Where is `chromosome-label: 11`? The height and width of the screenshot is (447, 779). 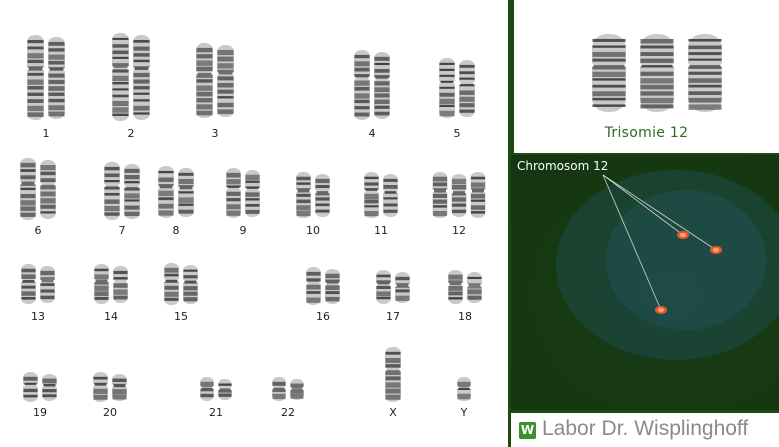 chromosome-label: 11 is located at coordinates (381, 230).